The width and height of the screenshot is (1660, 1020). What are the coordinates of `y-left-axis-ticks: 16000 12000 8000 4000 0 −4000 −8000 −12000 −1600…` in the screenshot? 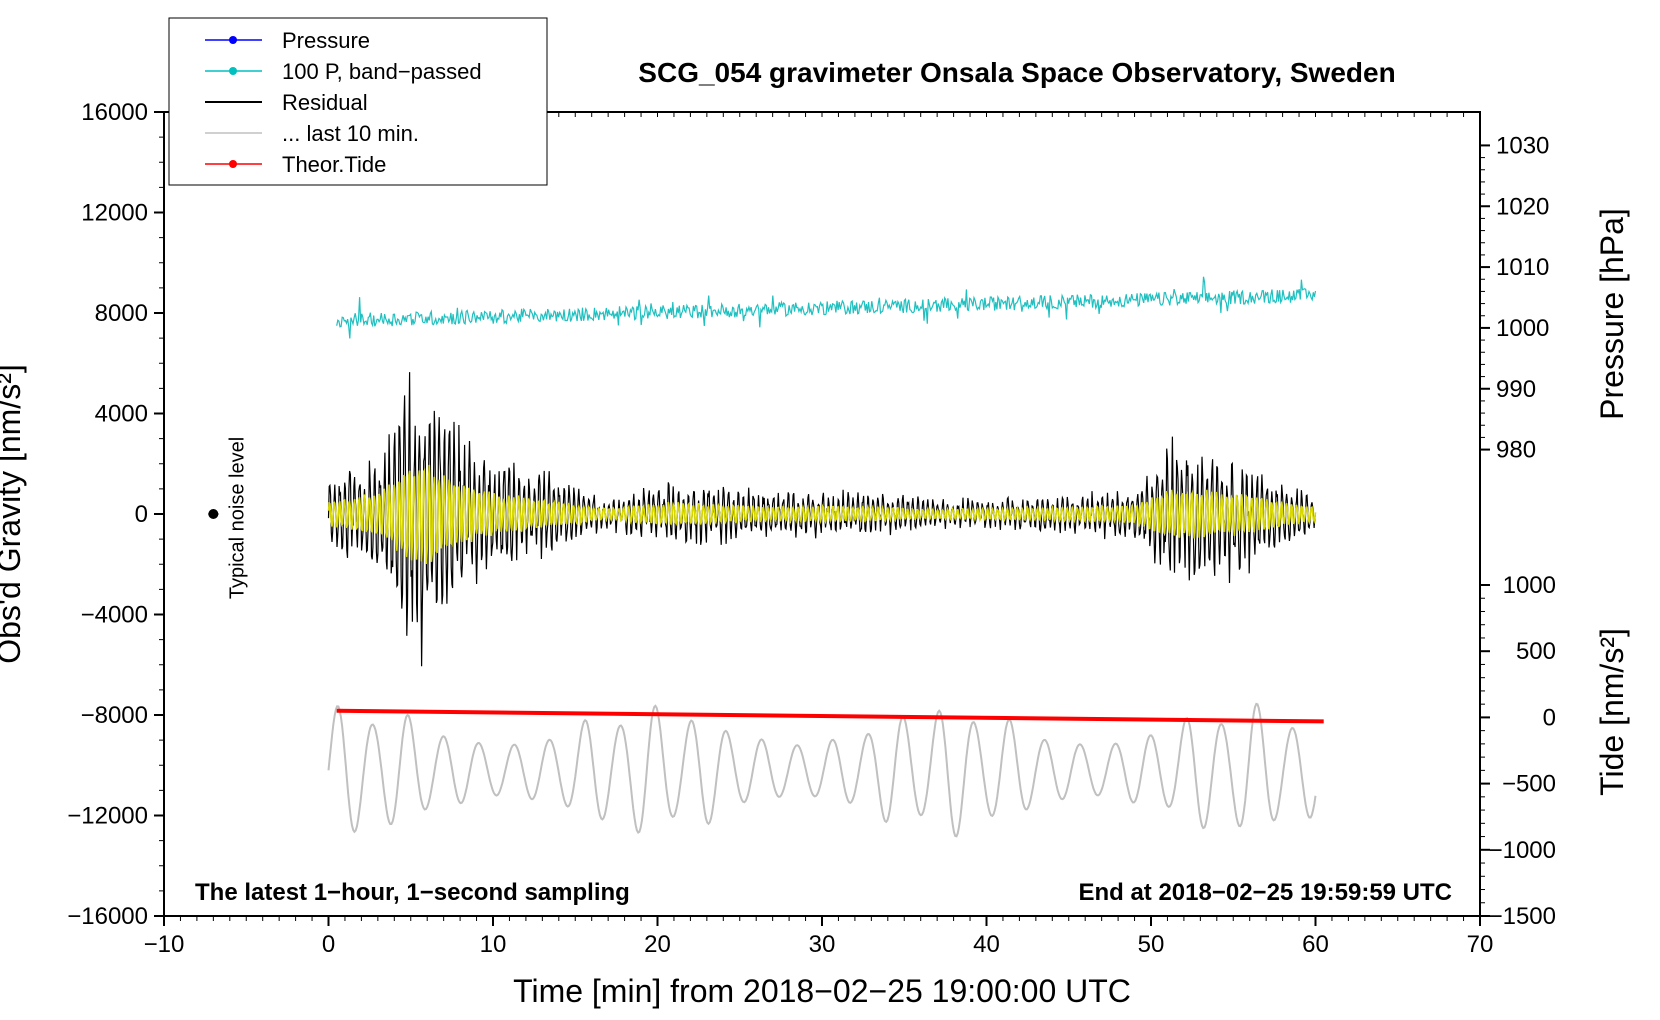 It's located at (115, 514).